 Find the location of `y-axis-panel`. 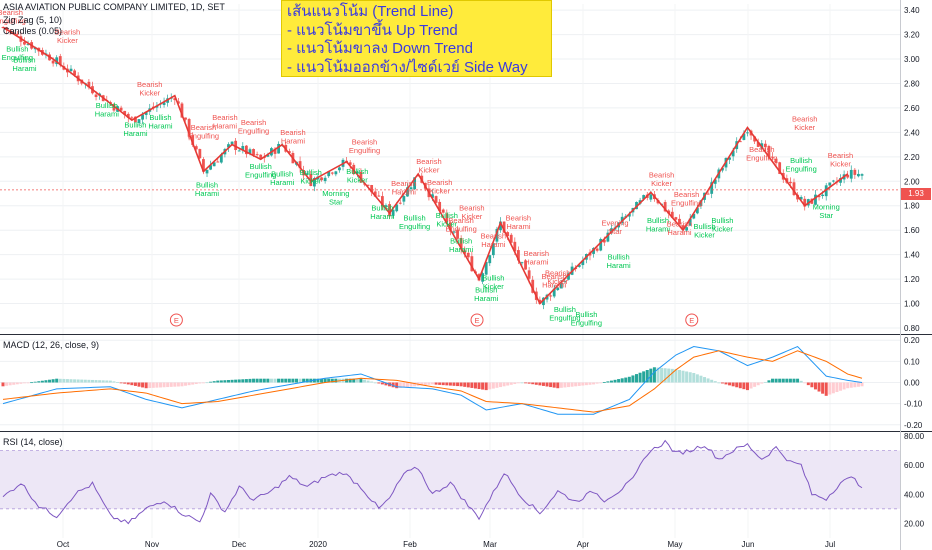

y-axis-panel is located at coordinates (916, 275).